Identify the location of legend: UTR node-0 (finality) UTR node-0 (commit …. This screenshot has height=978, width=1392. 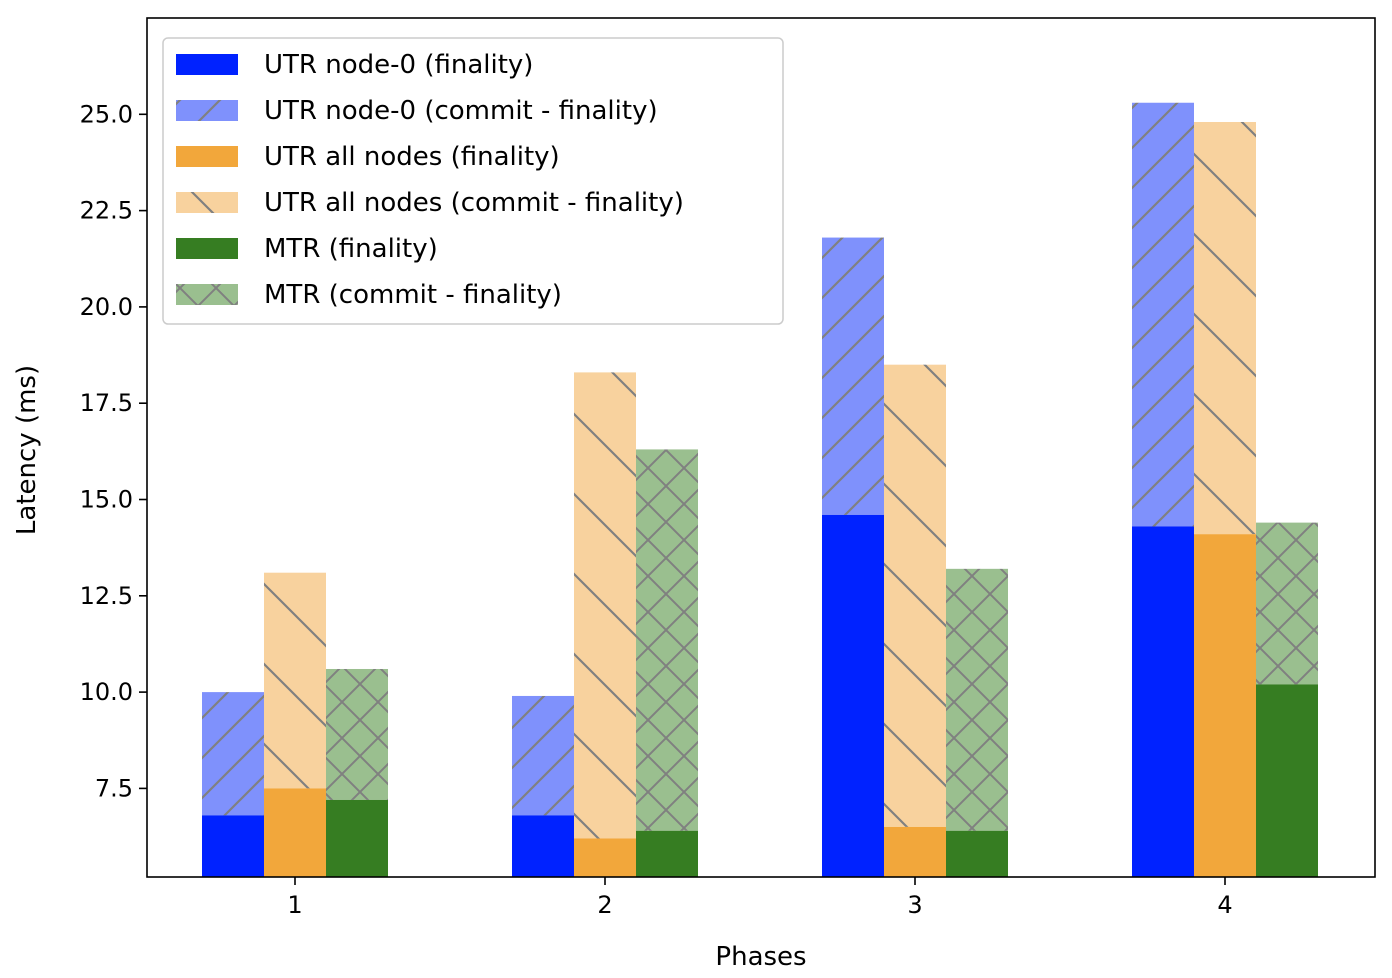
(473, 181).